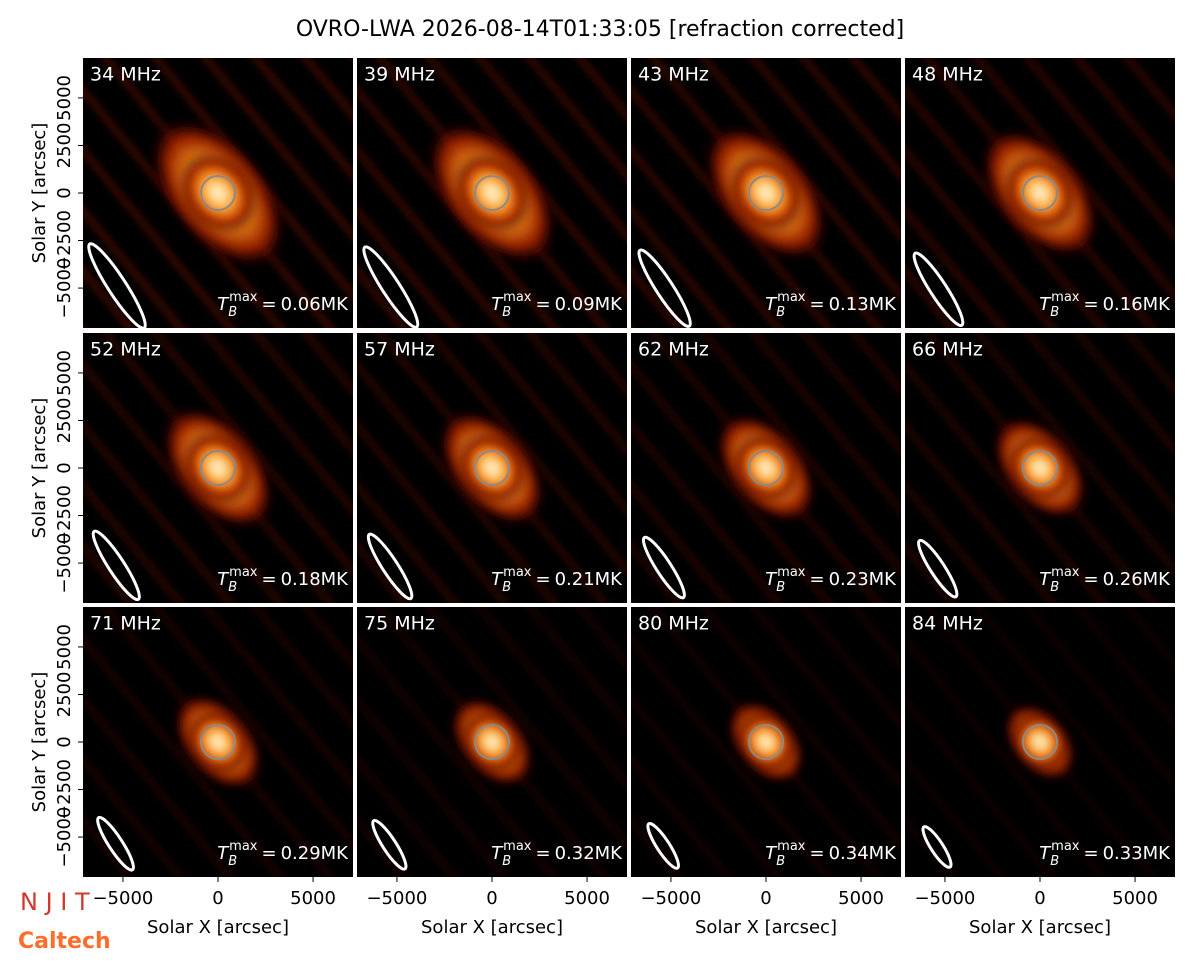 The width and height of the screenshot is (1200, 979). I want to click on y-tick-label: 0, so click(64, 192).